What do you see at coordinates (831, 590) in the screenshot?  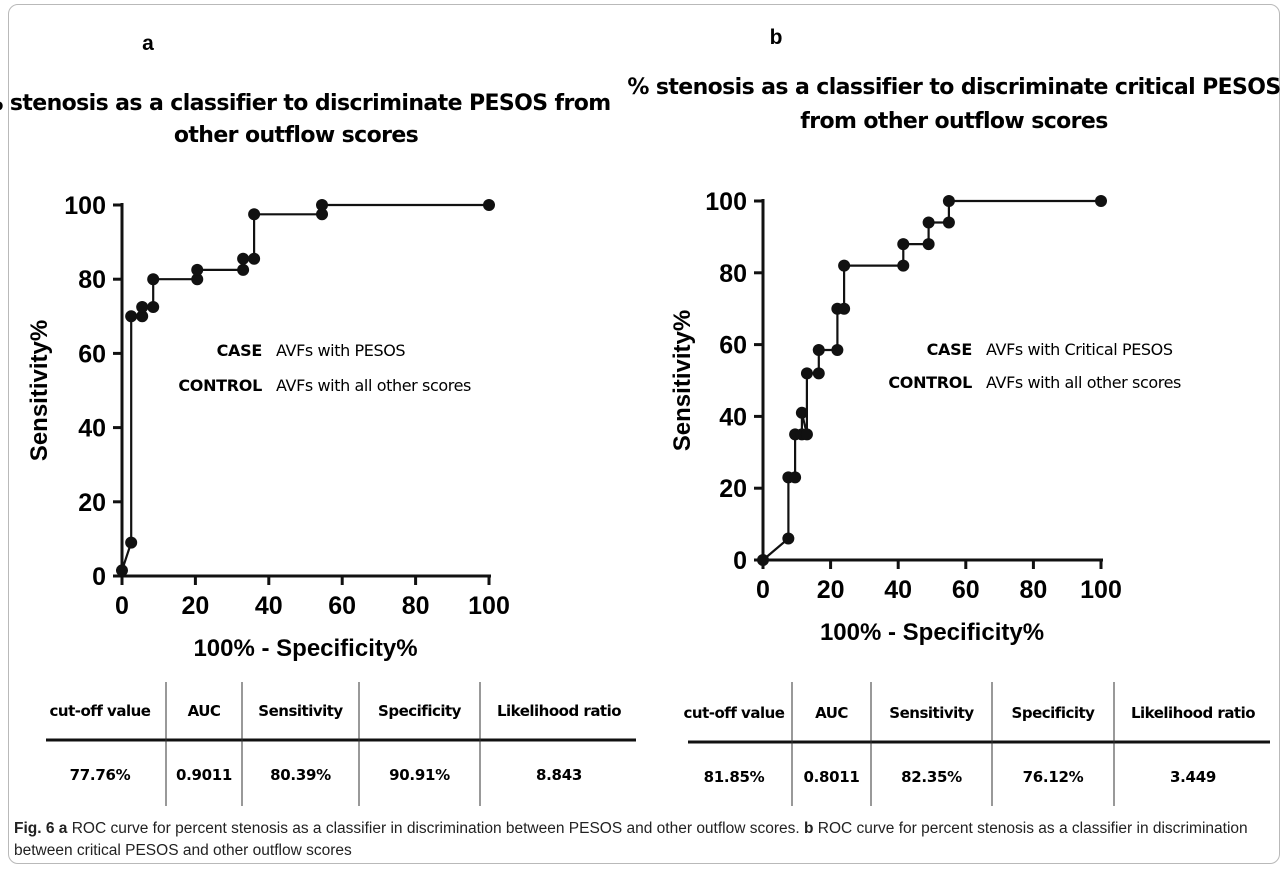 I see `panel-b-x-tick-label: 20` at bounding box center [831, 590].